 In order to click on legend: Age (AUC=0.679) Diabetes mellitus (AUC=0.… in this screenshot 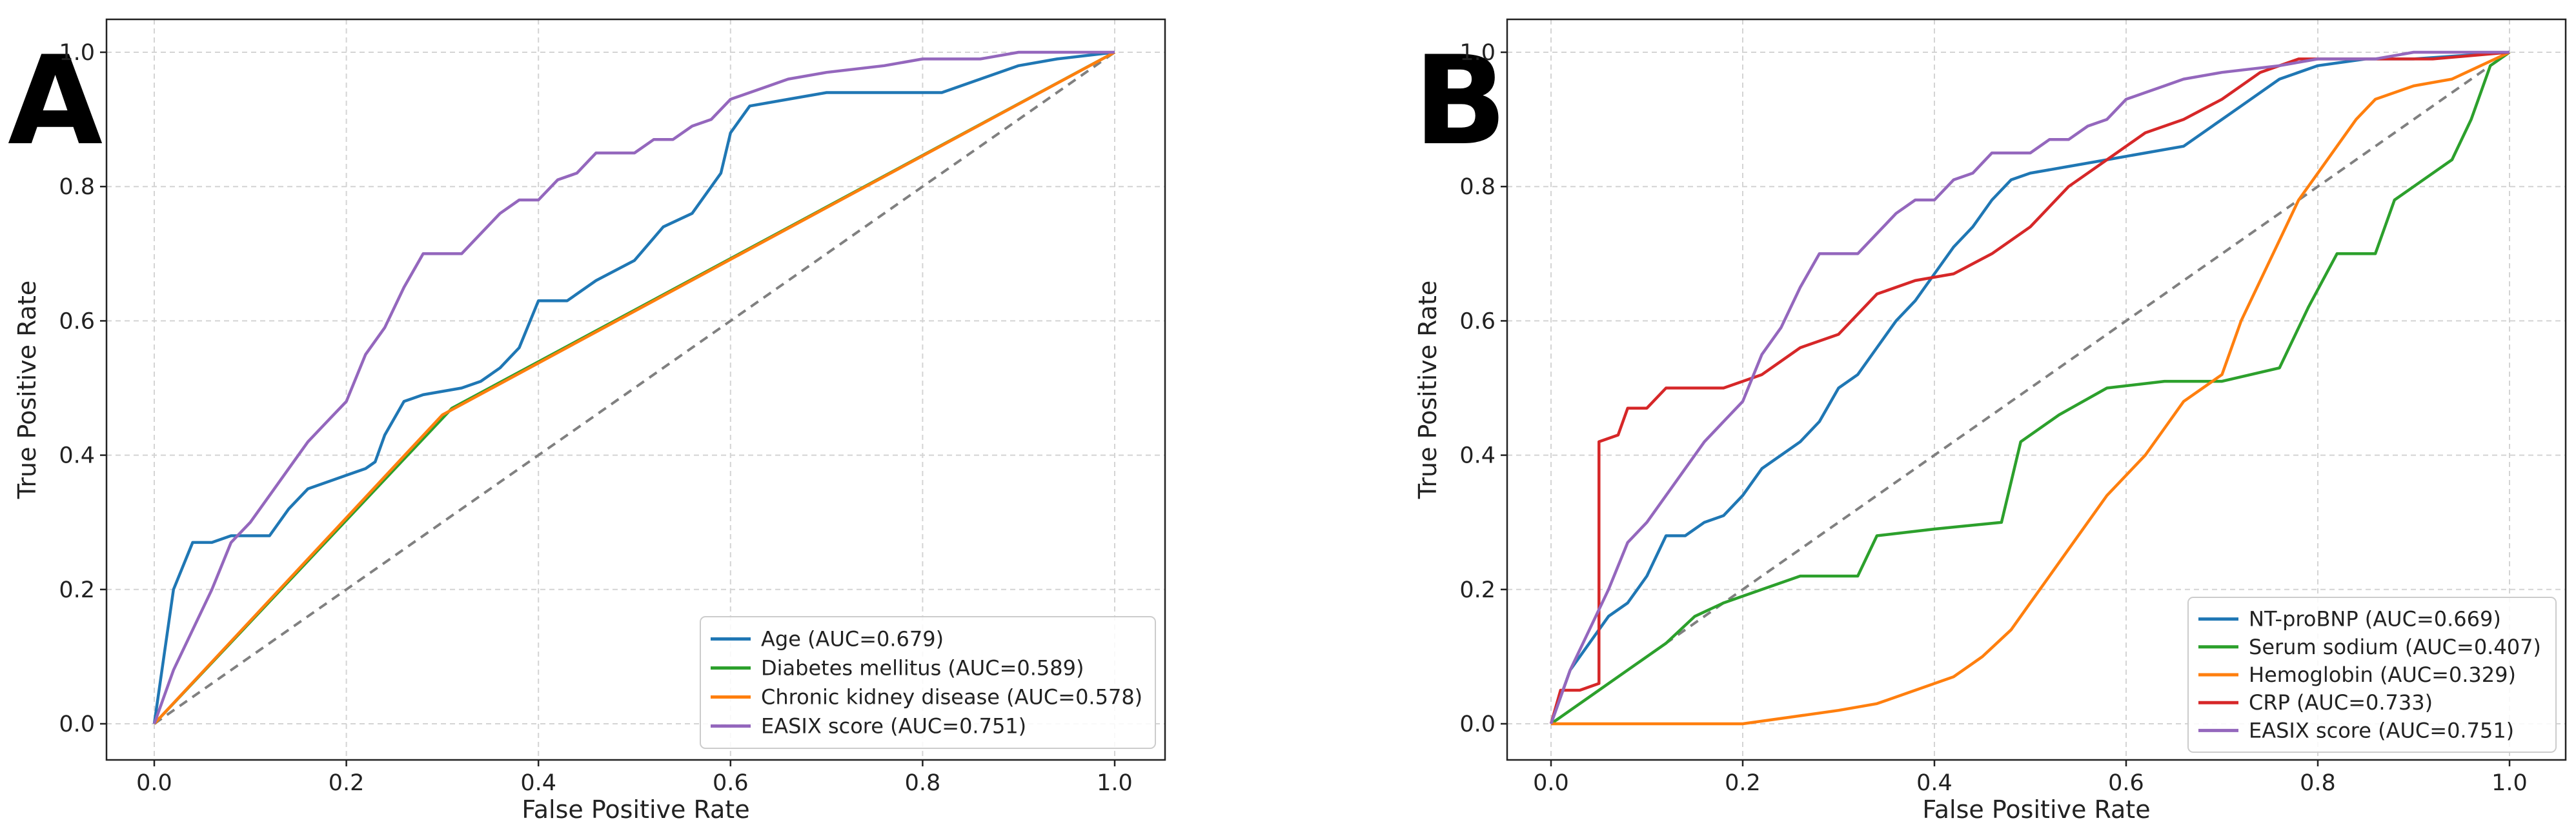, I will do `click(928, 683)`.